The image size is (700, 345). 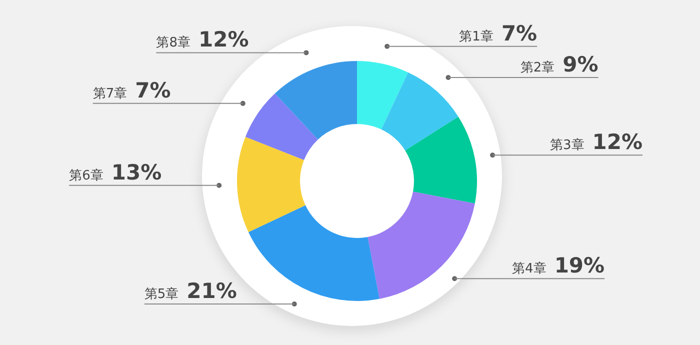 What do you see at coordinates (476, 36) in the screenshot?
I see `slice-label: 第1章` at bounding box center [476, 36].